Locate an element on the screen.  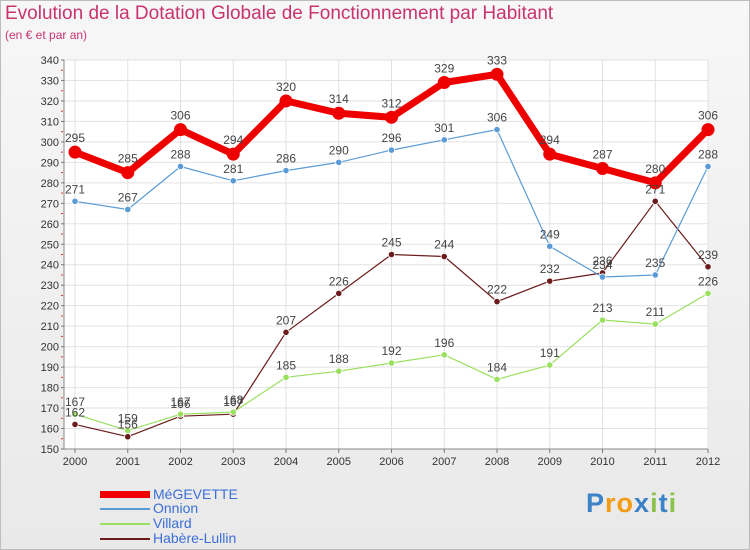
data-label: 249 is located at coordinates (550, 234).